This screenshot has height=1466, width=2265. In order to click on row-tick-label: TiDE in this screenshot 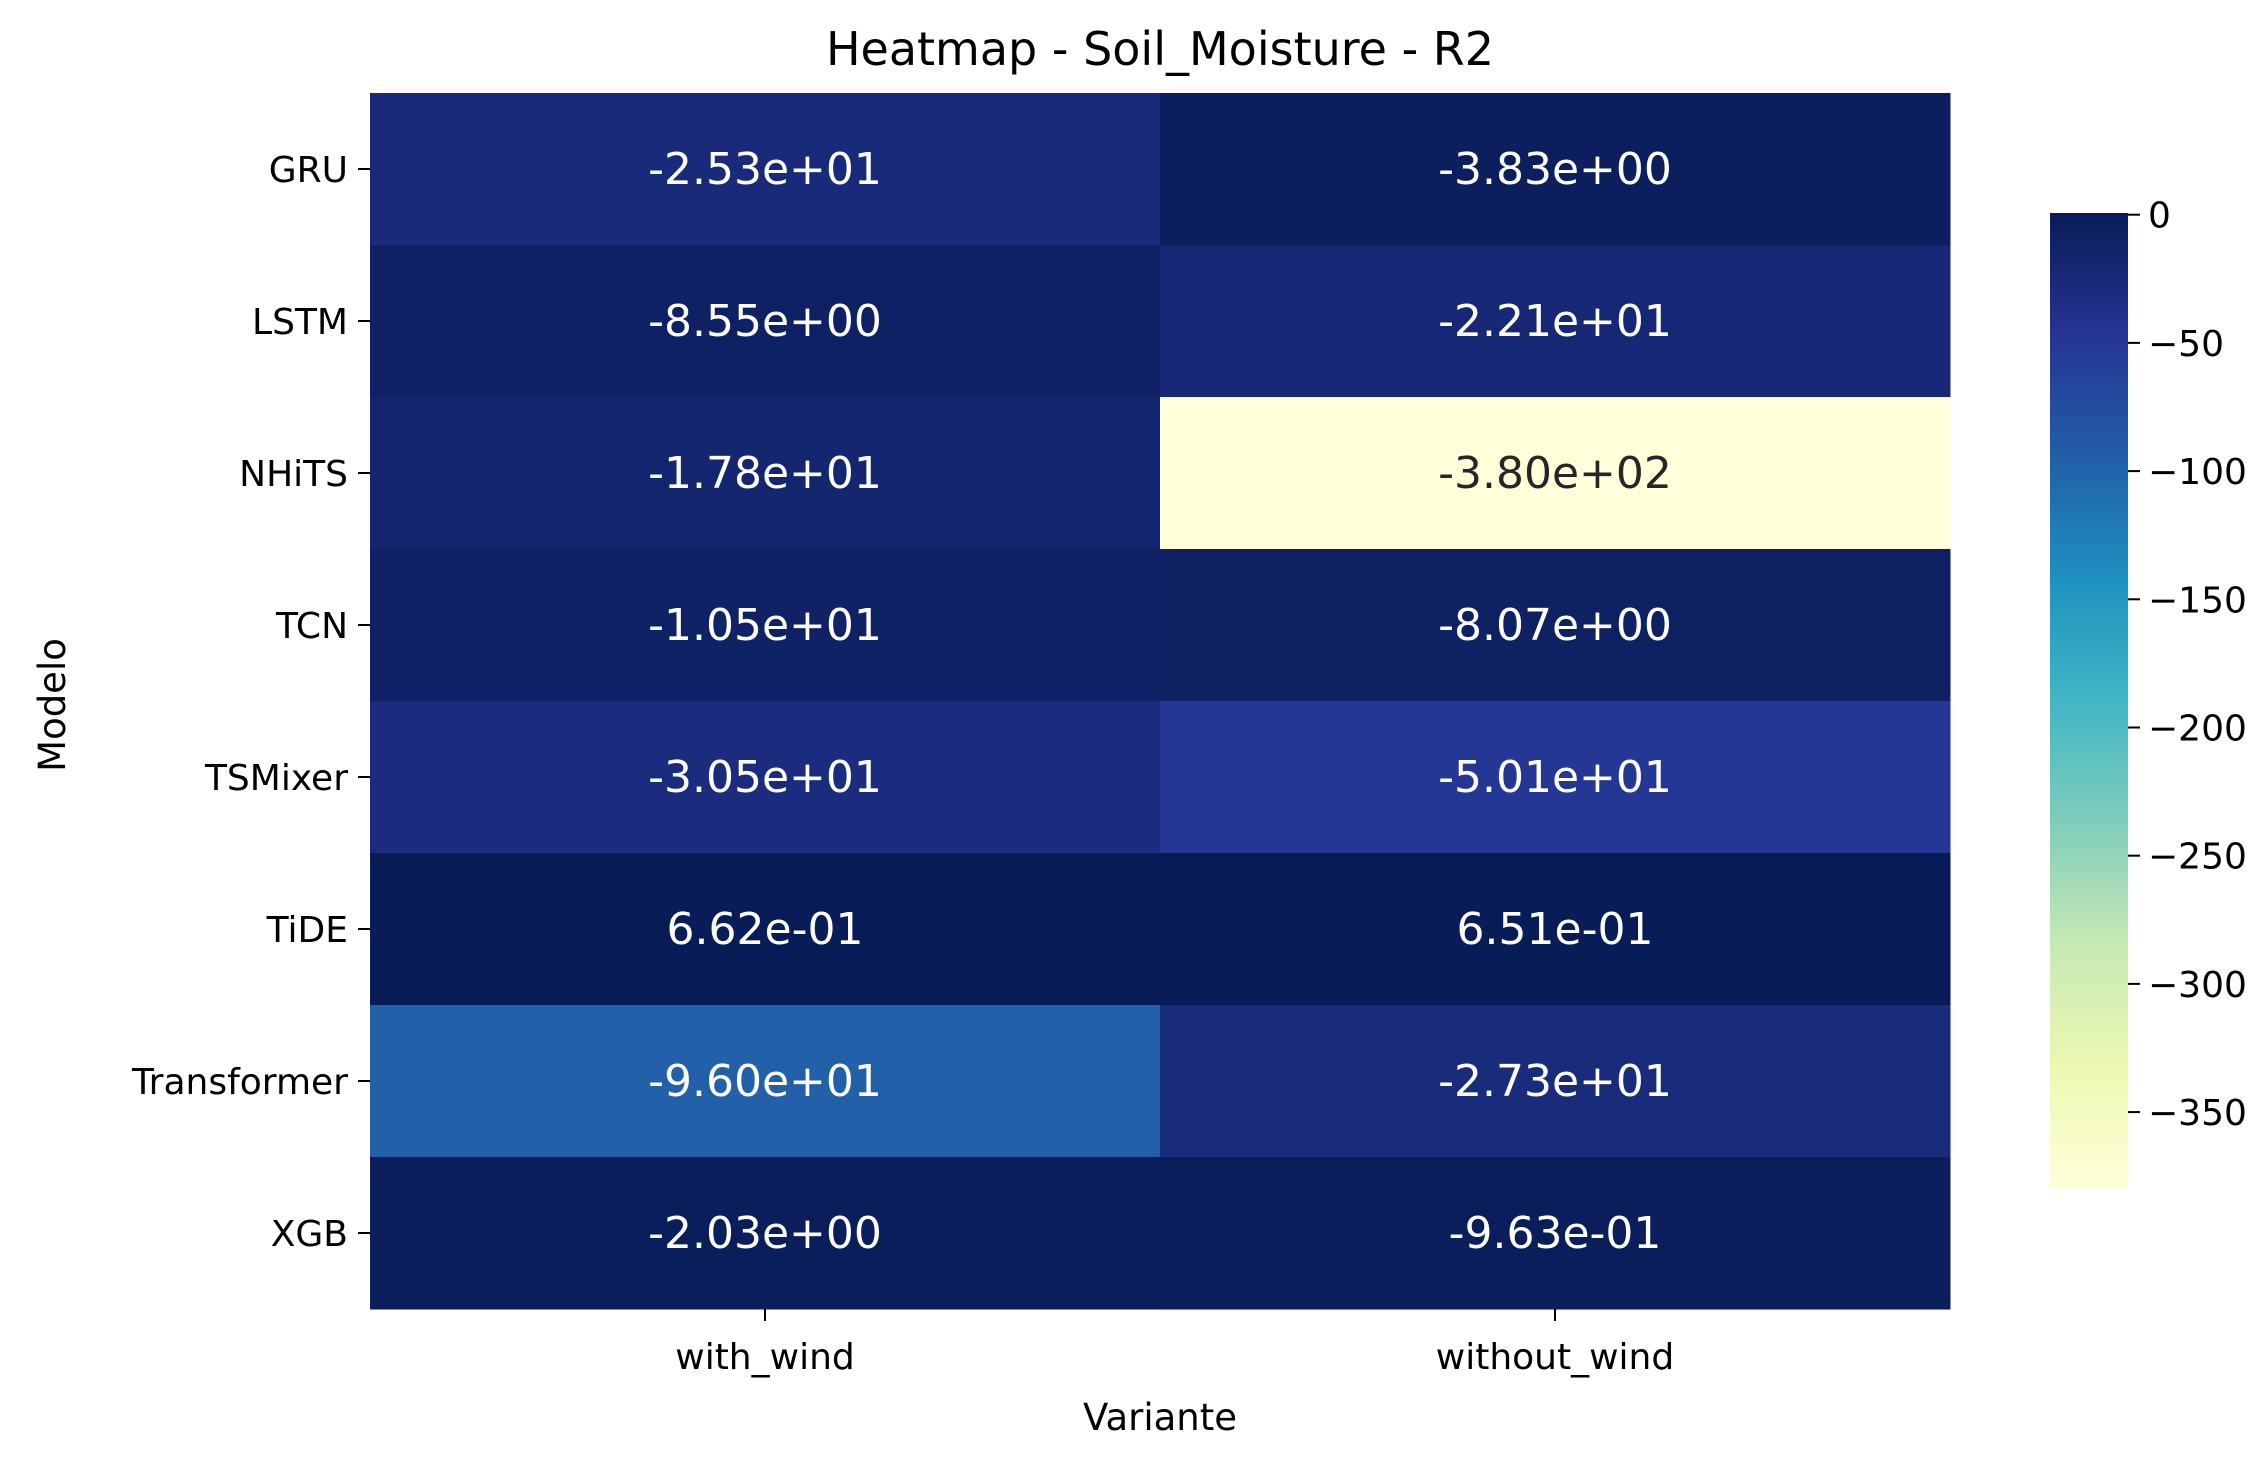, I will do `click(307, 930)`.